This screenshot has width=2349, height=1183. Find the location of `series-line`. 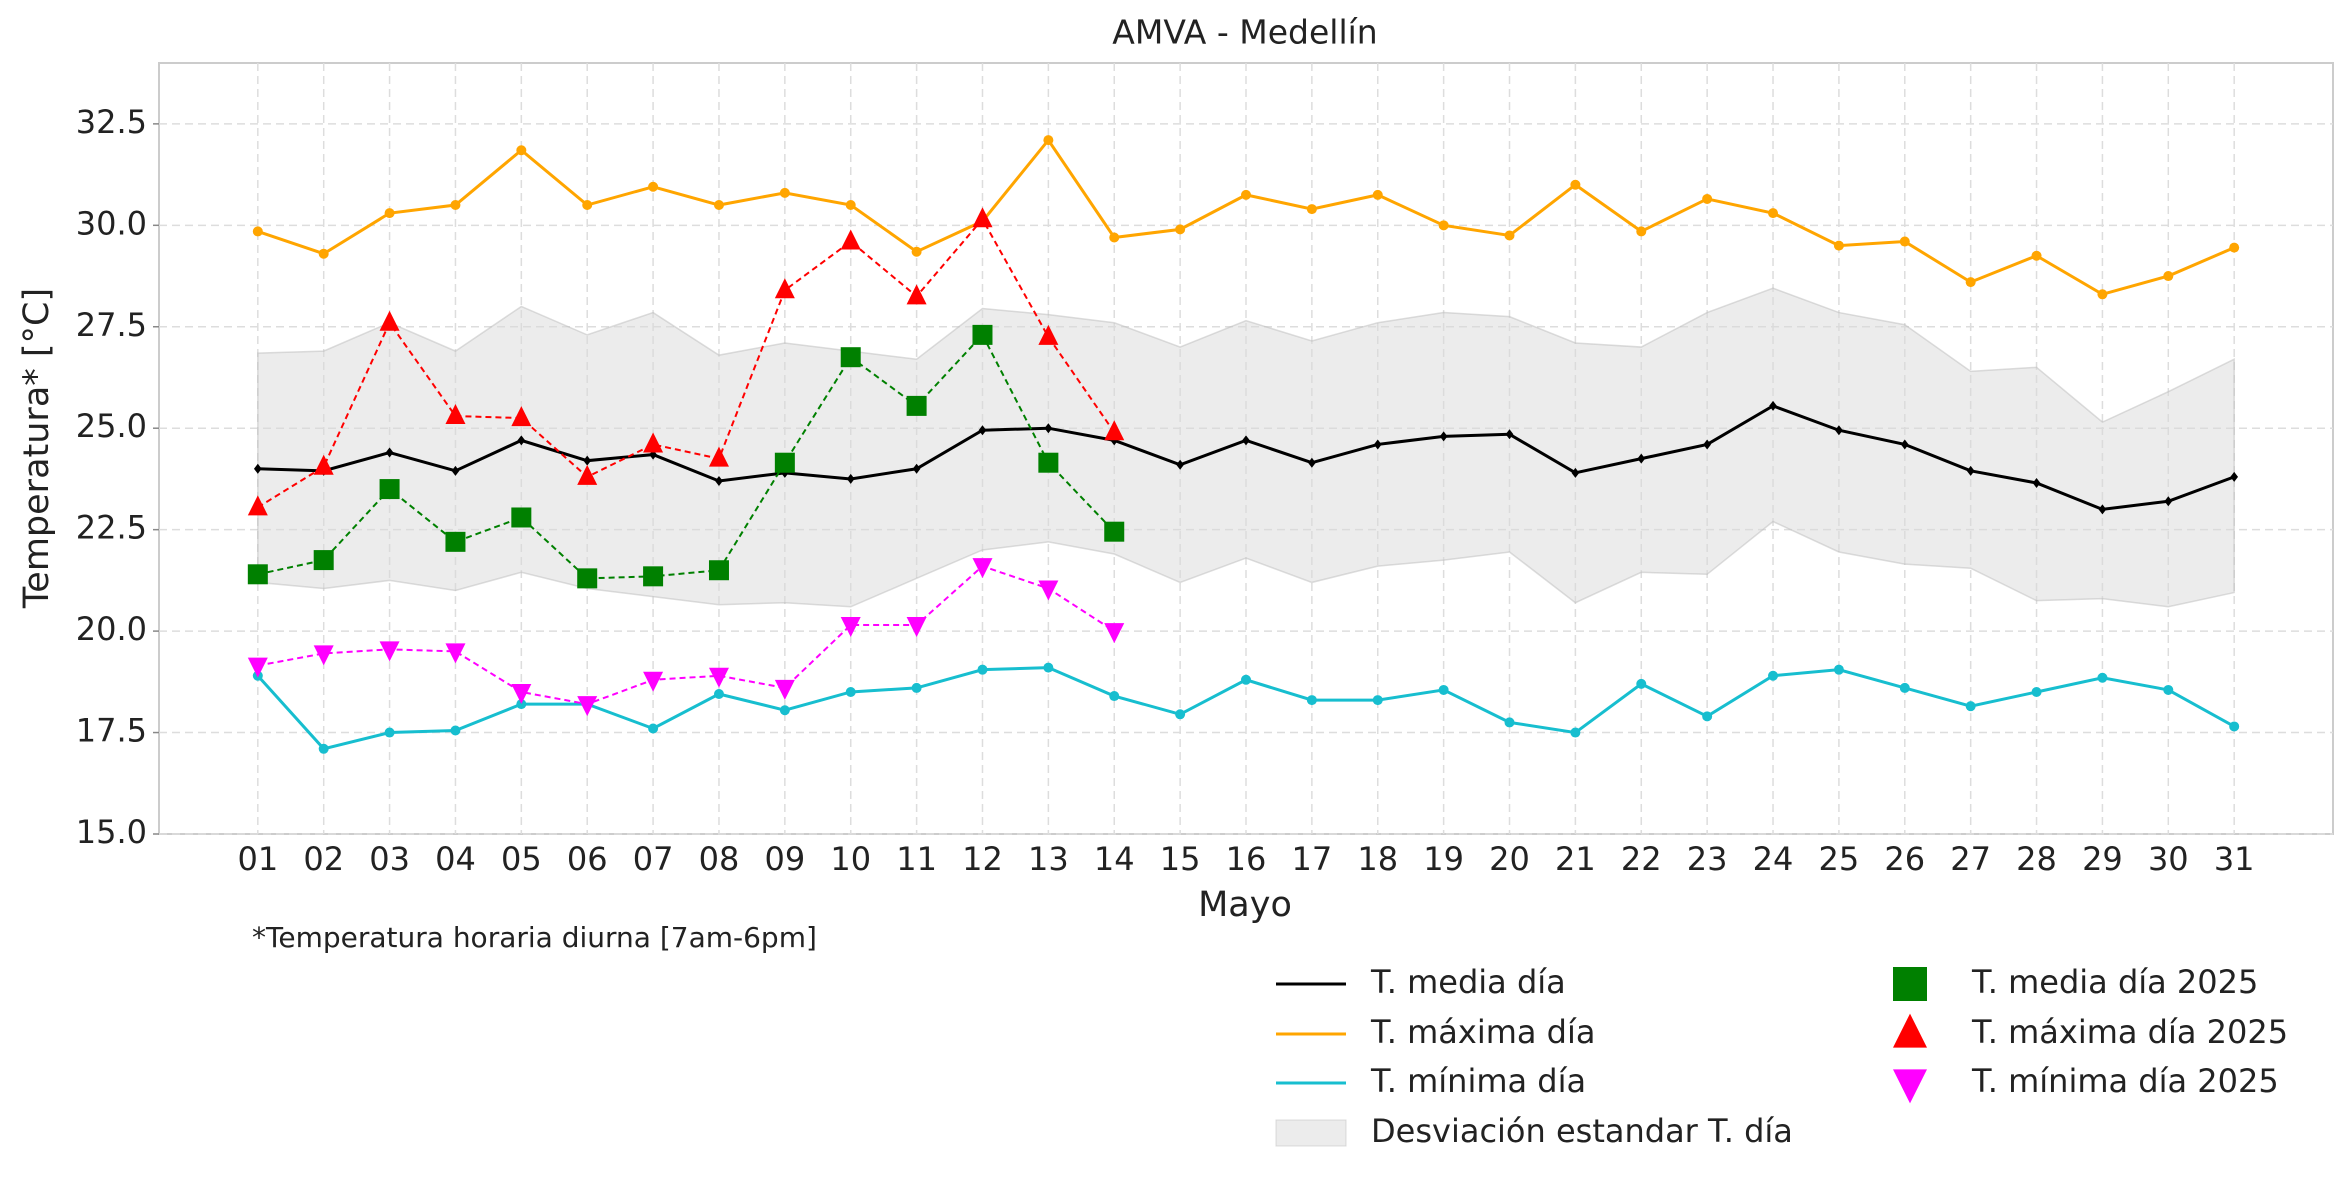

series-line is located at coordinates (686, 456).